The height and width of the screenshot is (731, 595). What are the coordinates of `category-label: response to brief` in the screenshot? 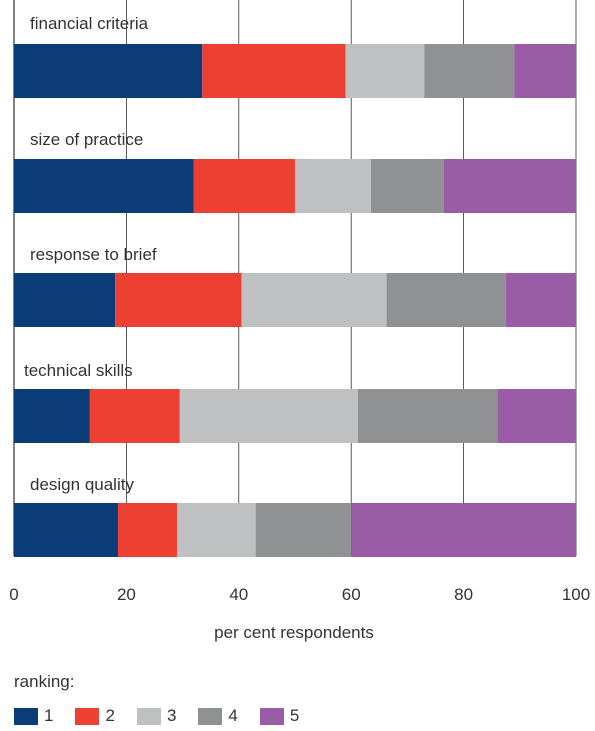 It's located at (93, 254).